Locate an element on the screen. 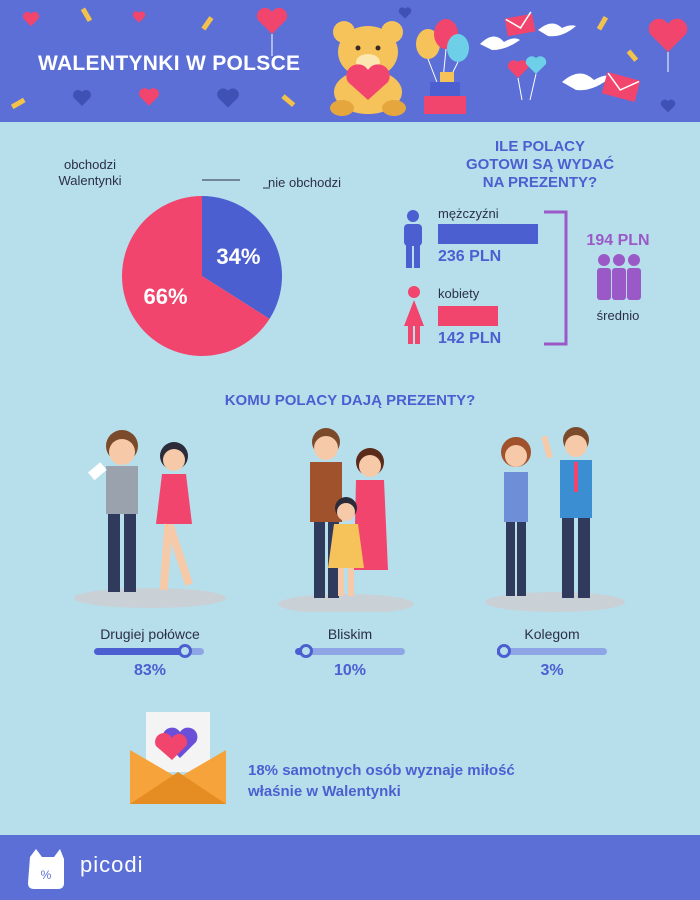  recipient-label: Drugiej połówce is located at coordinates (150, 634).